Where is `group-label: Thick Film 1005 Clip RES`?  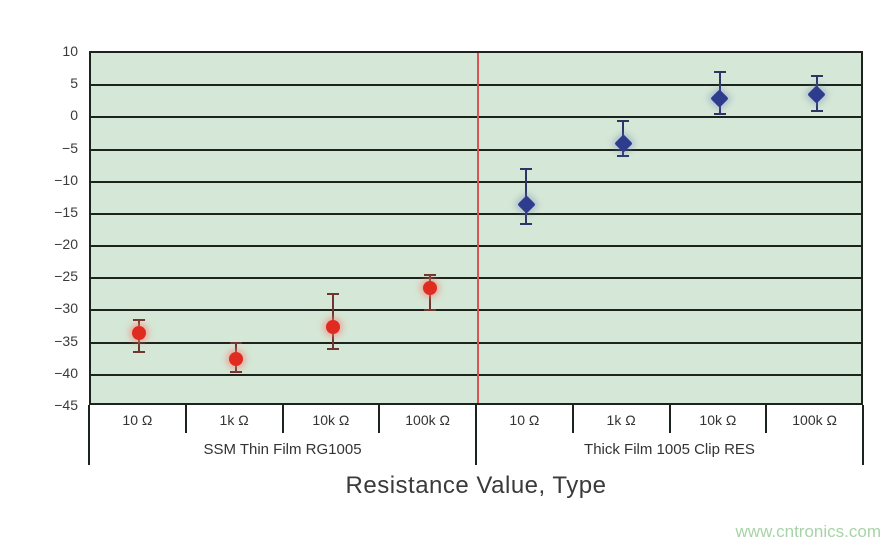 group-label: Thick Film 1005 Clip RES is located at coordinates (669, 449).